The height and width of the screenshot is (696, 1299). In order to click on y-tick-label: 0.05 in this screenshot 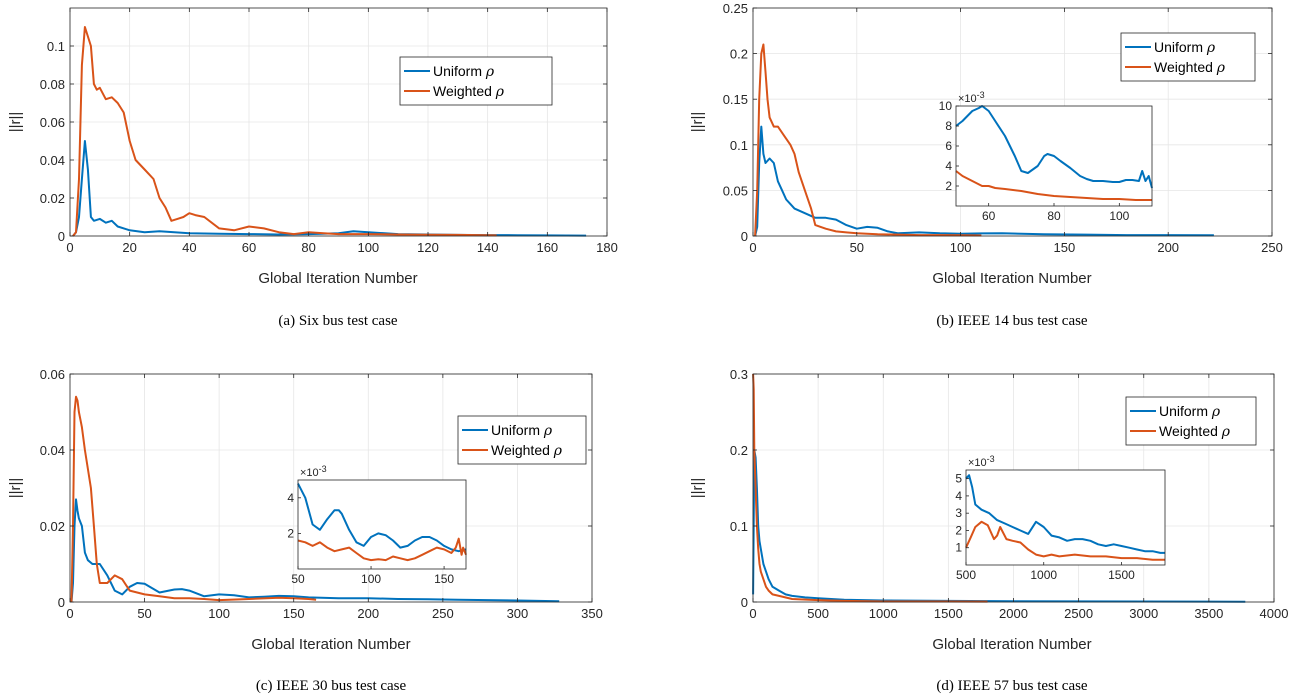, I will do `click(735, 190)`.